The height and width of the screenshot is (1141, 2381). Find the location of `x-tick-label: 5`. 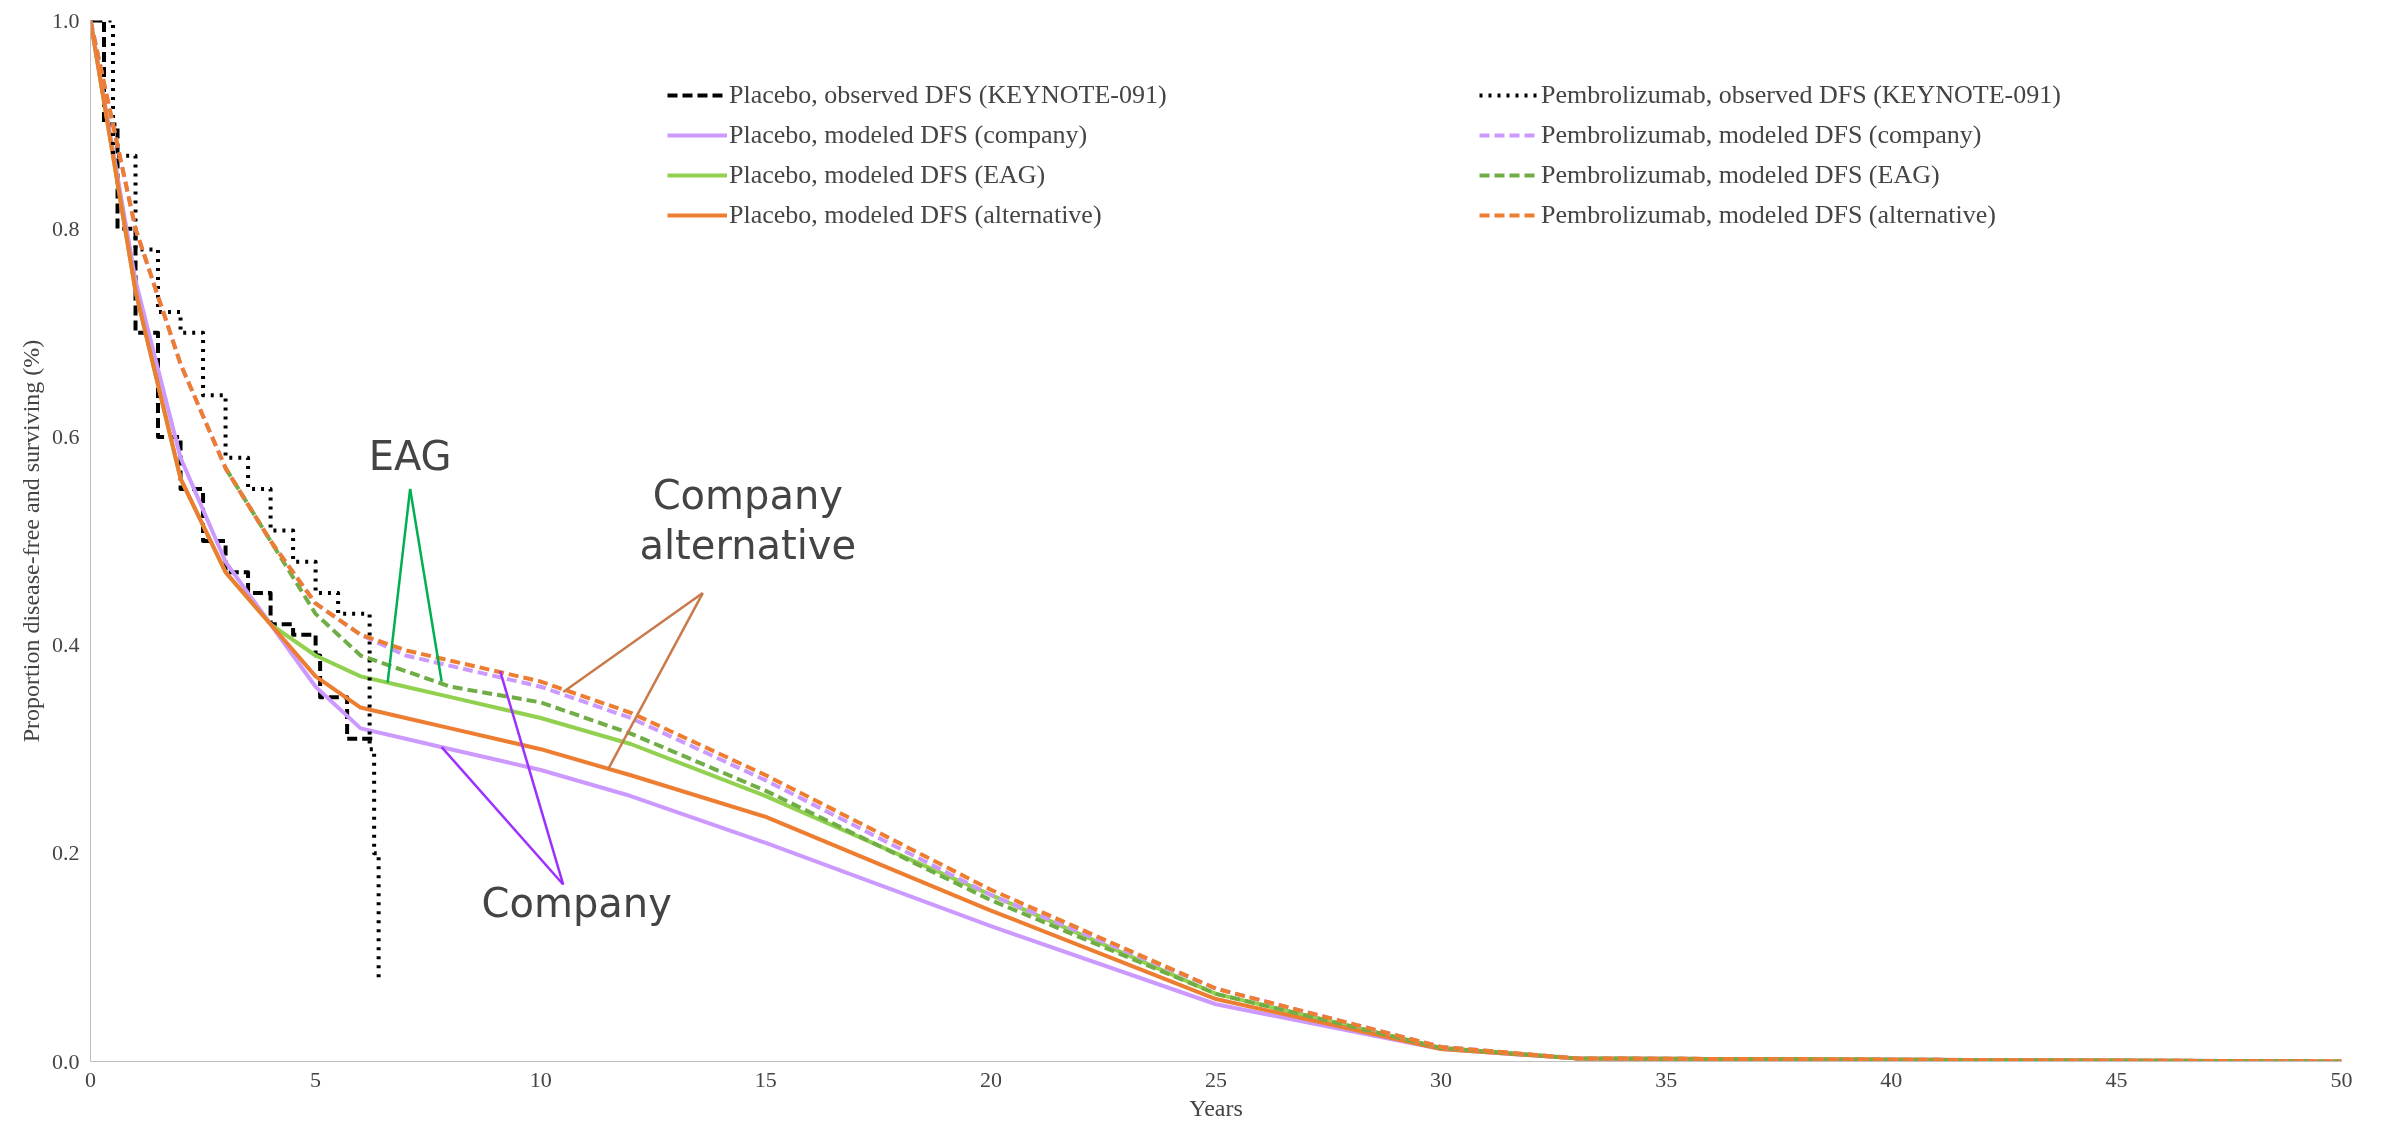

x-tick-label: 5 is located at coordinates (316, 1079).